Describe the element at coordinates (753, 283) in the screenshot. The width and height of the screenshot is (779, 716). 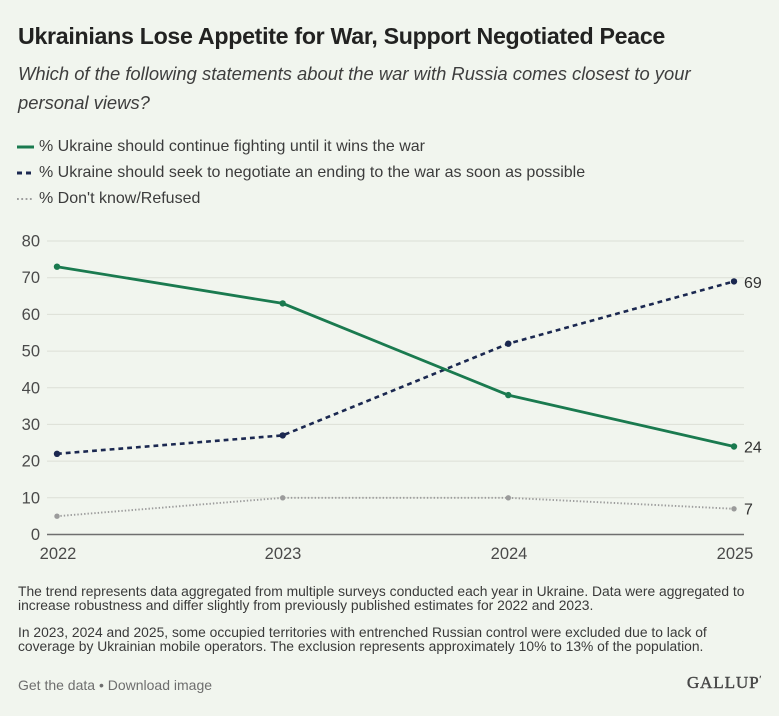
I see `svg-text: 69` at that location.